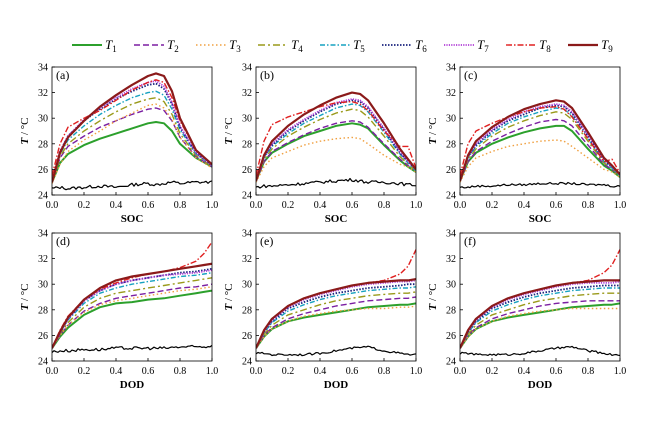 The height and width of the screenshot is (440, 650). What do you see at coordinates (111, 45) in the screenshot?
I see `legend-label-1: T1` at bounding box center [111, 45].